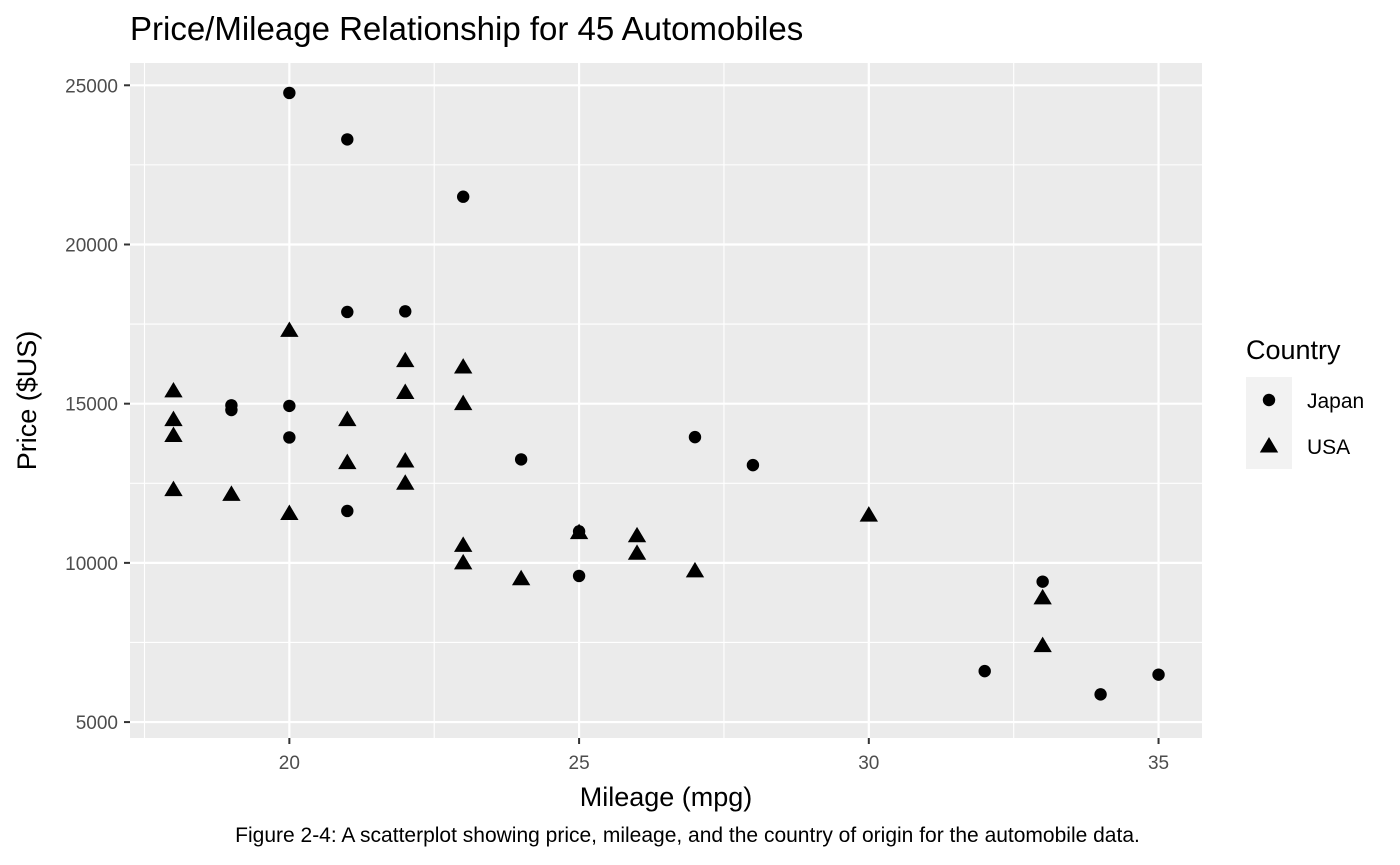  Describe the element at coordinates (91, 245) in the screenshot. I see `y-tick-label: 20000` at that location.